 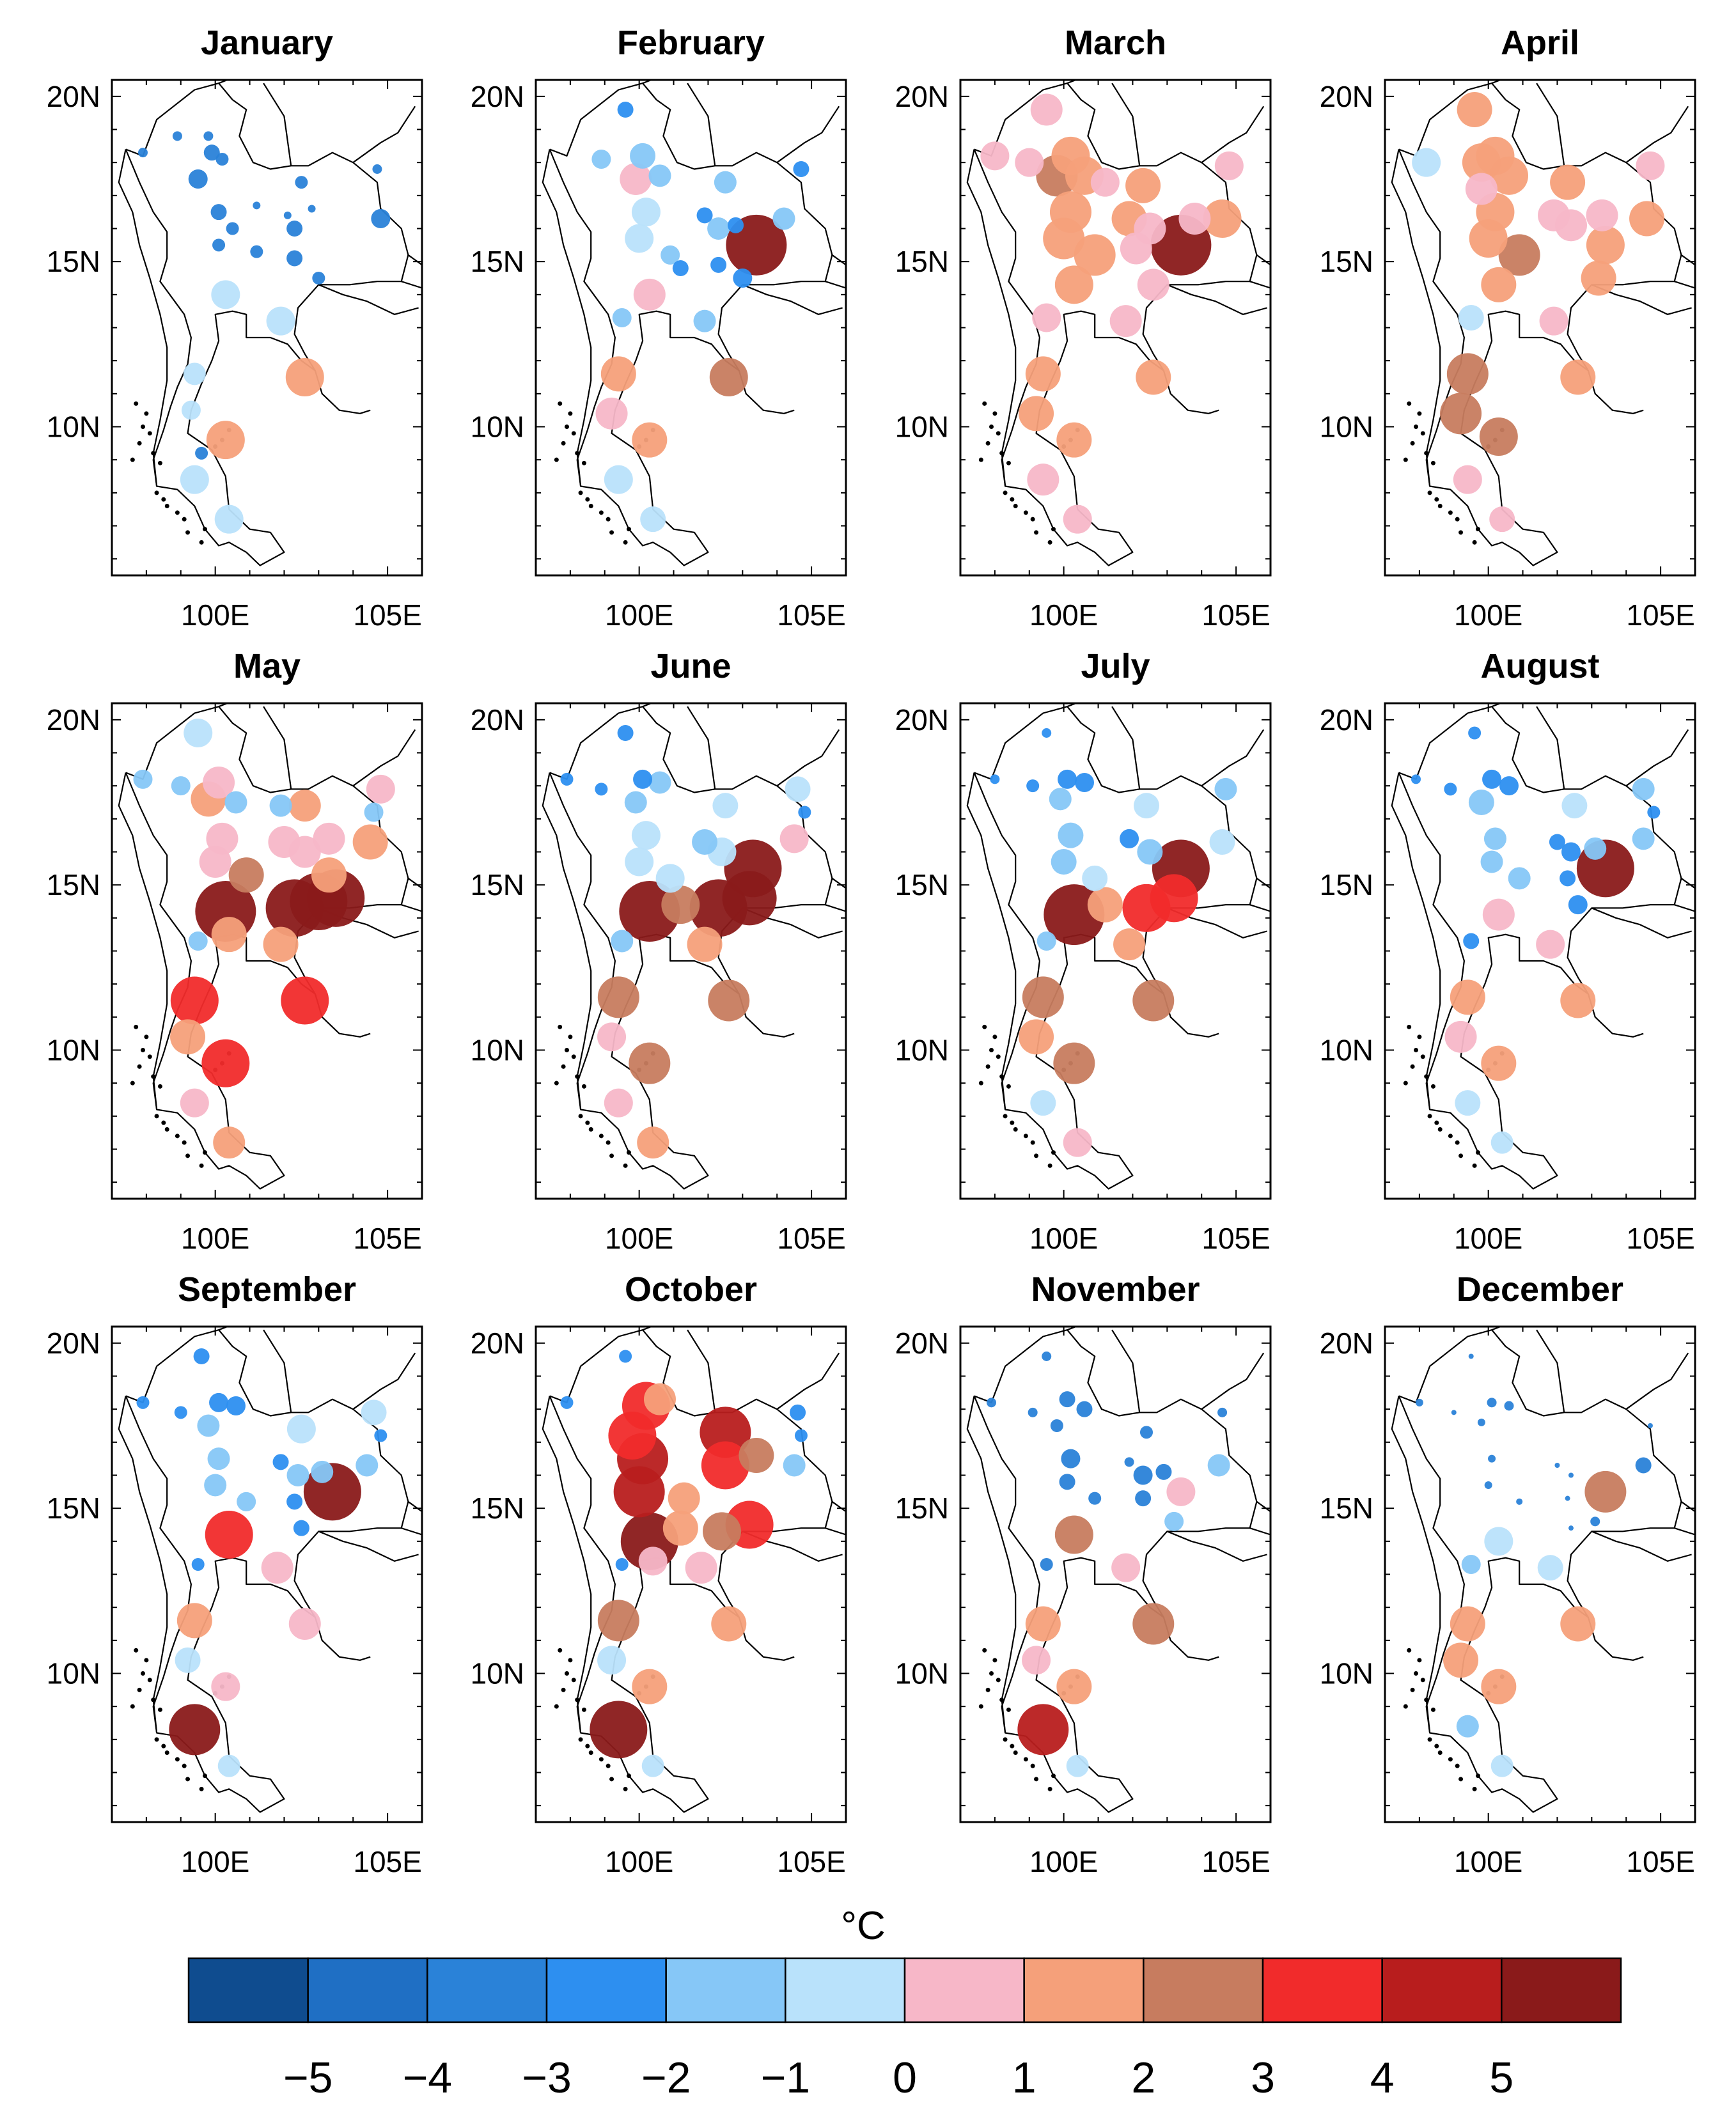 What do you see at coordinates (1024, 2077) in the screenshot?
I see `colorbar-tick-label: 1` at bounding box center [1024, 2077].